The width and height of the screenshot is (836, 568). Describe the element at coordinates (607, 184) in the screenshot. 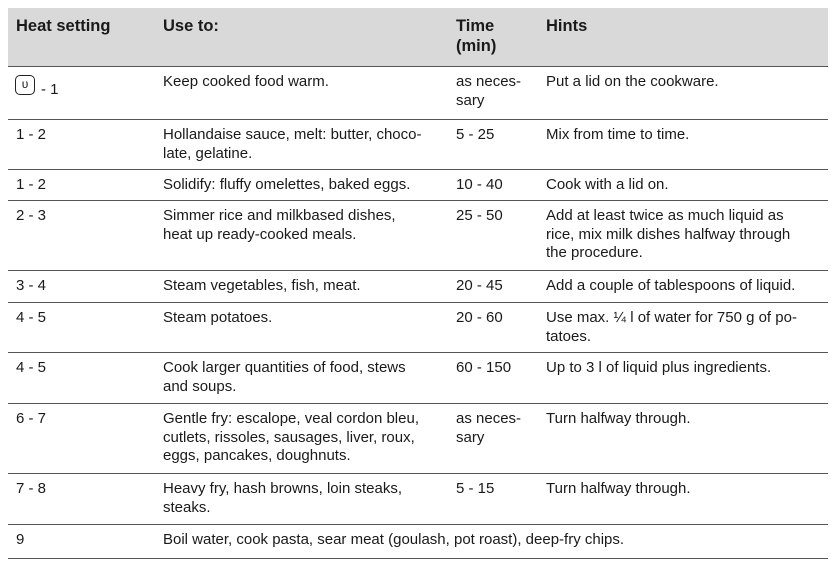

I see `hints-text: Cook with a lid on.` at that location.